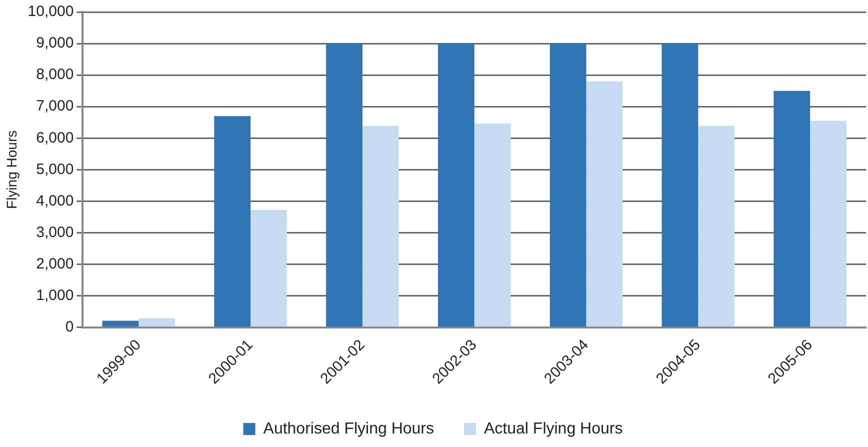  Describe the element at coordinates (55, 295) in the screenshot. I see `y-tick-label: 1,000` at that location.